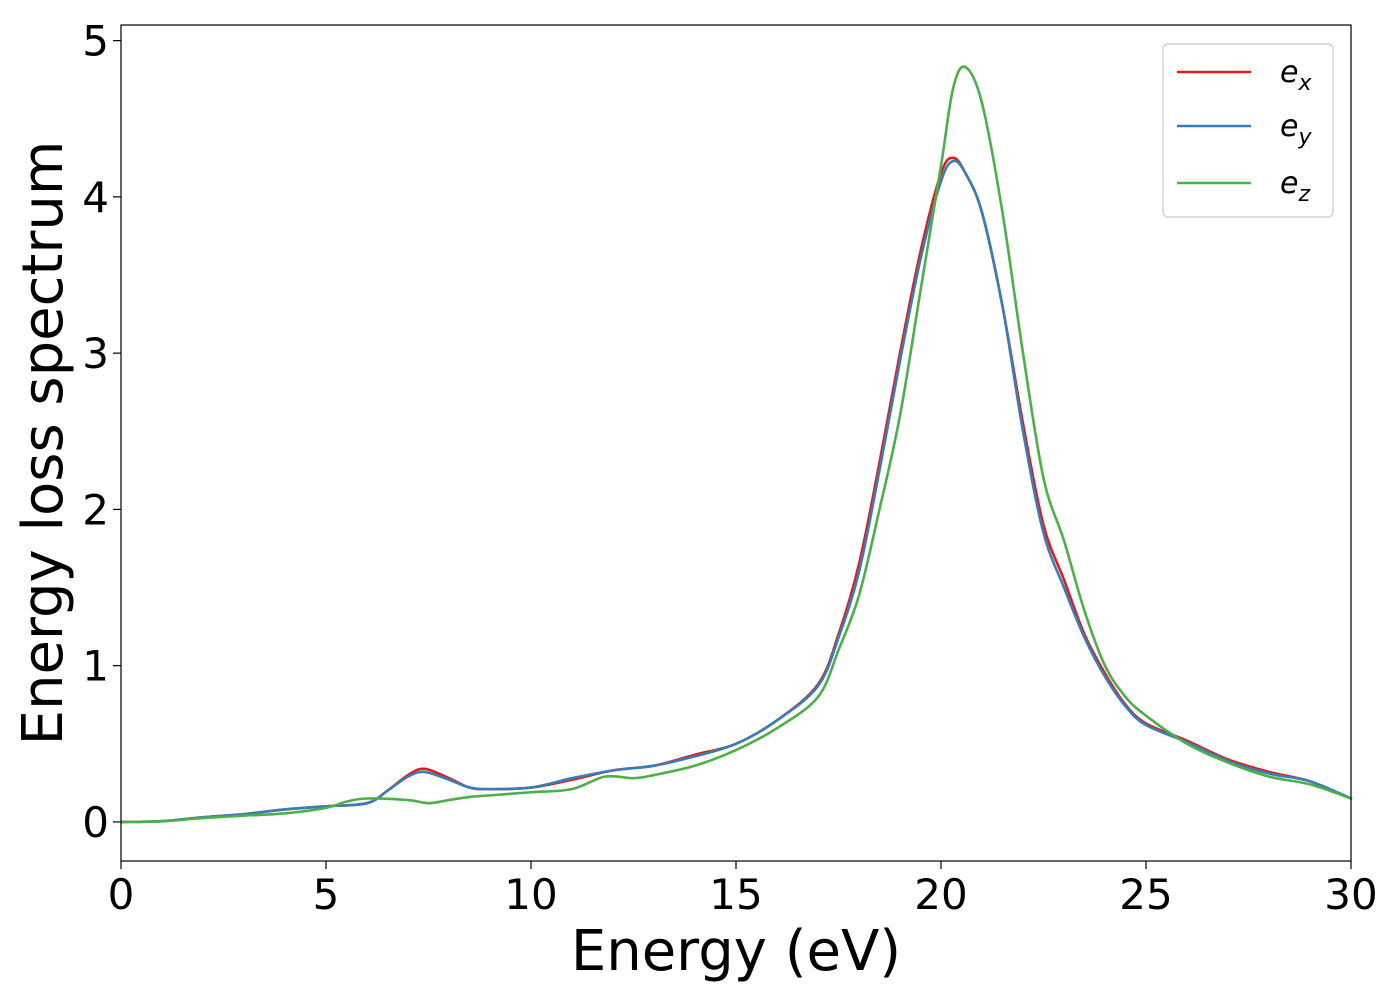 The image size is (1400, 1000). I want to click on legend-label-ez: ez, so click(1295, 186).